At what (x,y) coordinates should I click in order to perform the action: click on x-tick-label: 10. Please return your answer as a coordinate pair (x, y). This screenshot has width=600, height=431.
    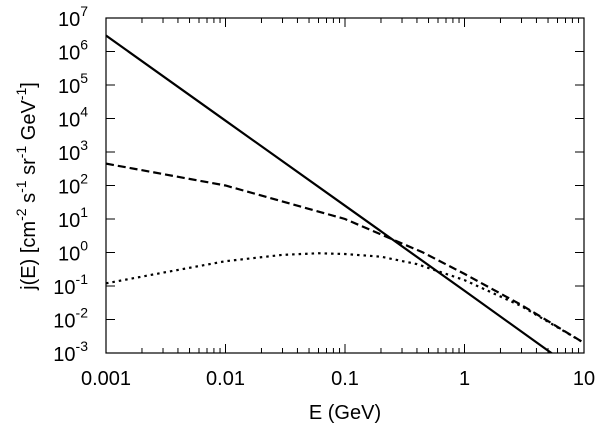
    Looking at the image, I should click on (584, 379).